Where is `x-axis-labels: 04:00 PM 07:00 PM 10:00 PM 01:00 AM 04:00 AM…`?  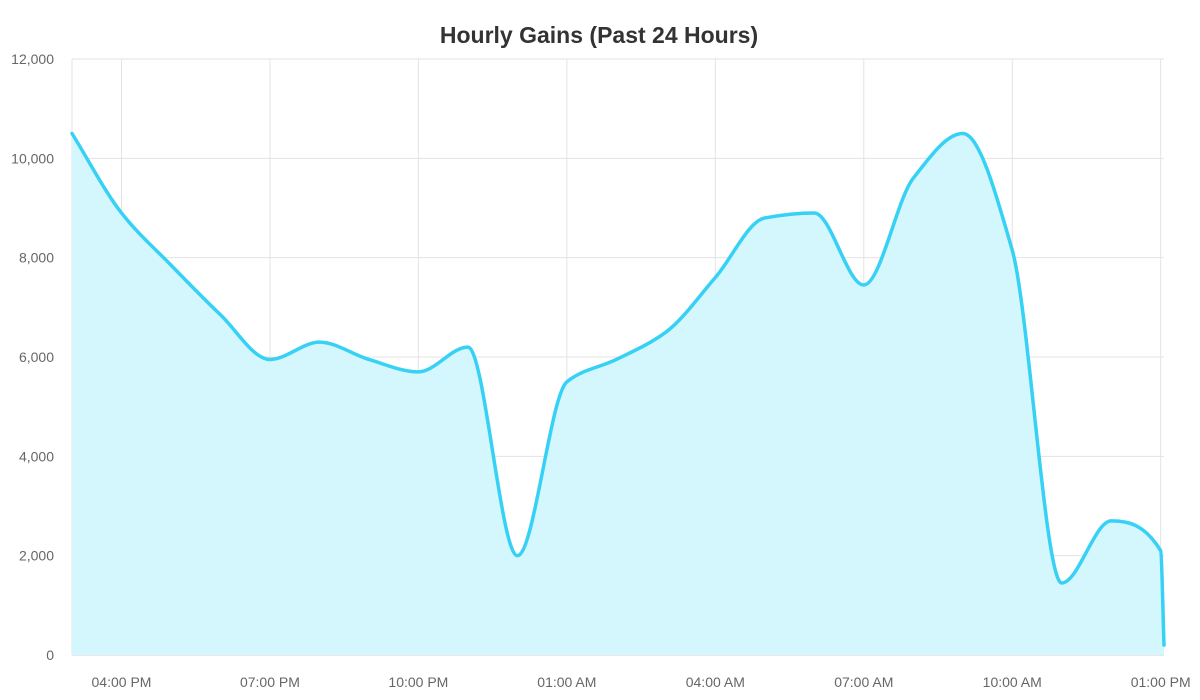 x-axis-labels: 04:00 PM 07:00 PM 10:00 PM 01:00 AM 04:00 AM… is located at coordinates (641, 682).